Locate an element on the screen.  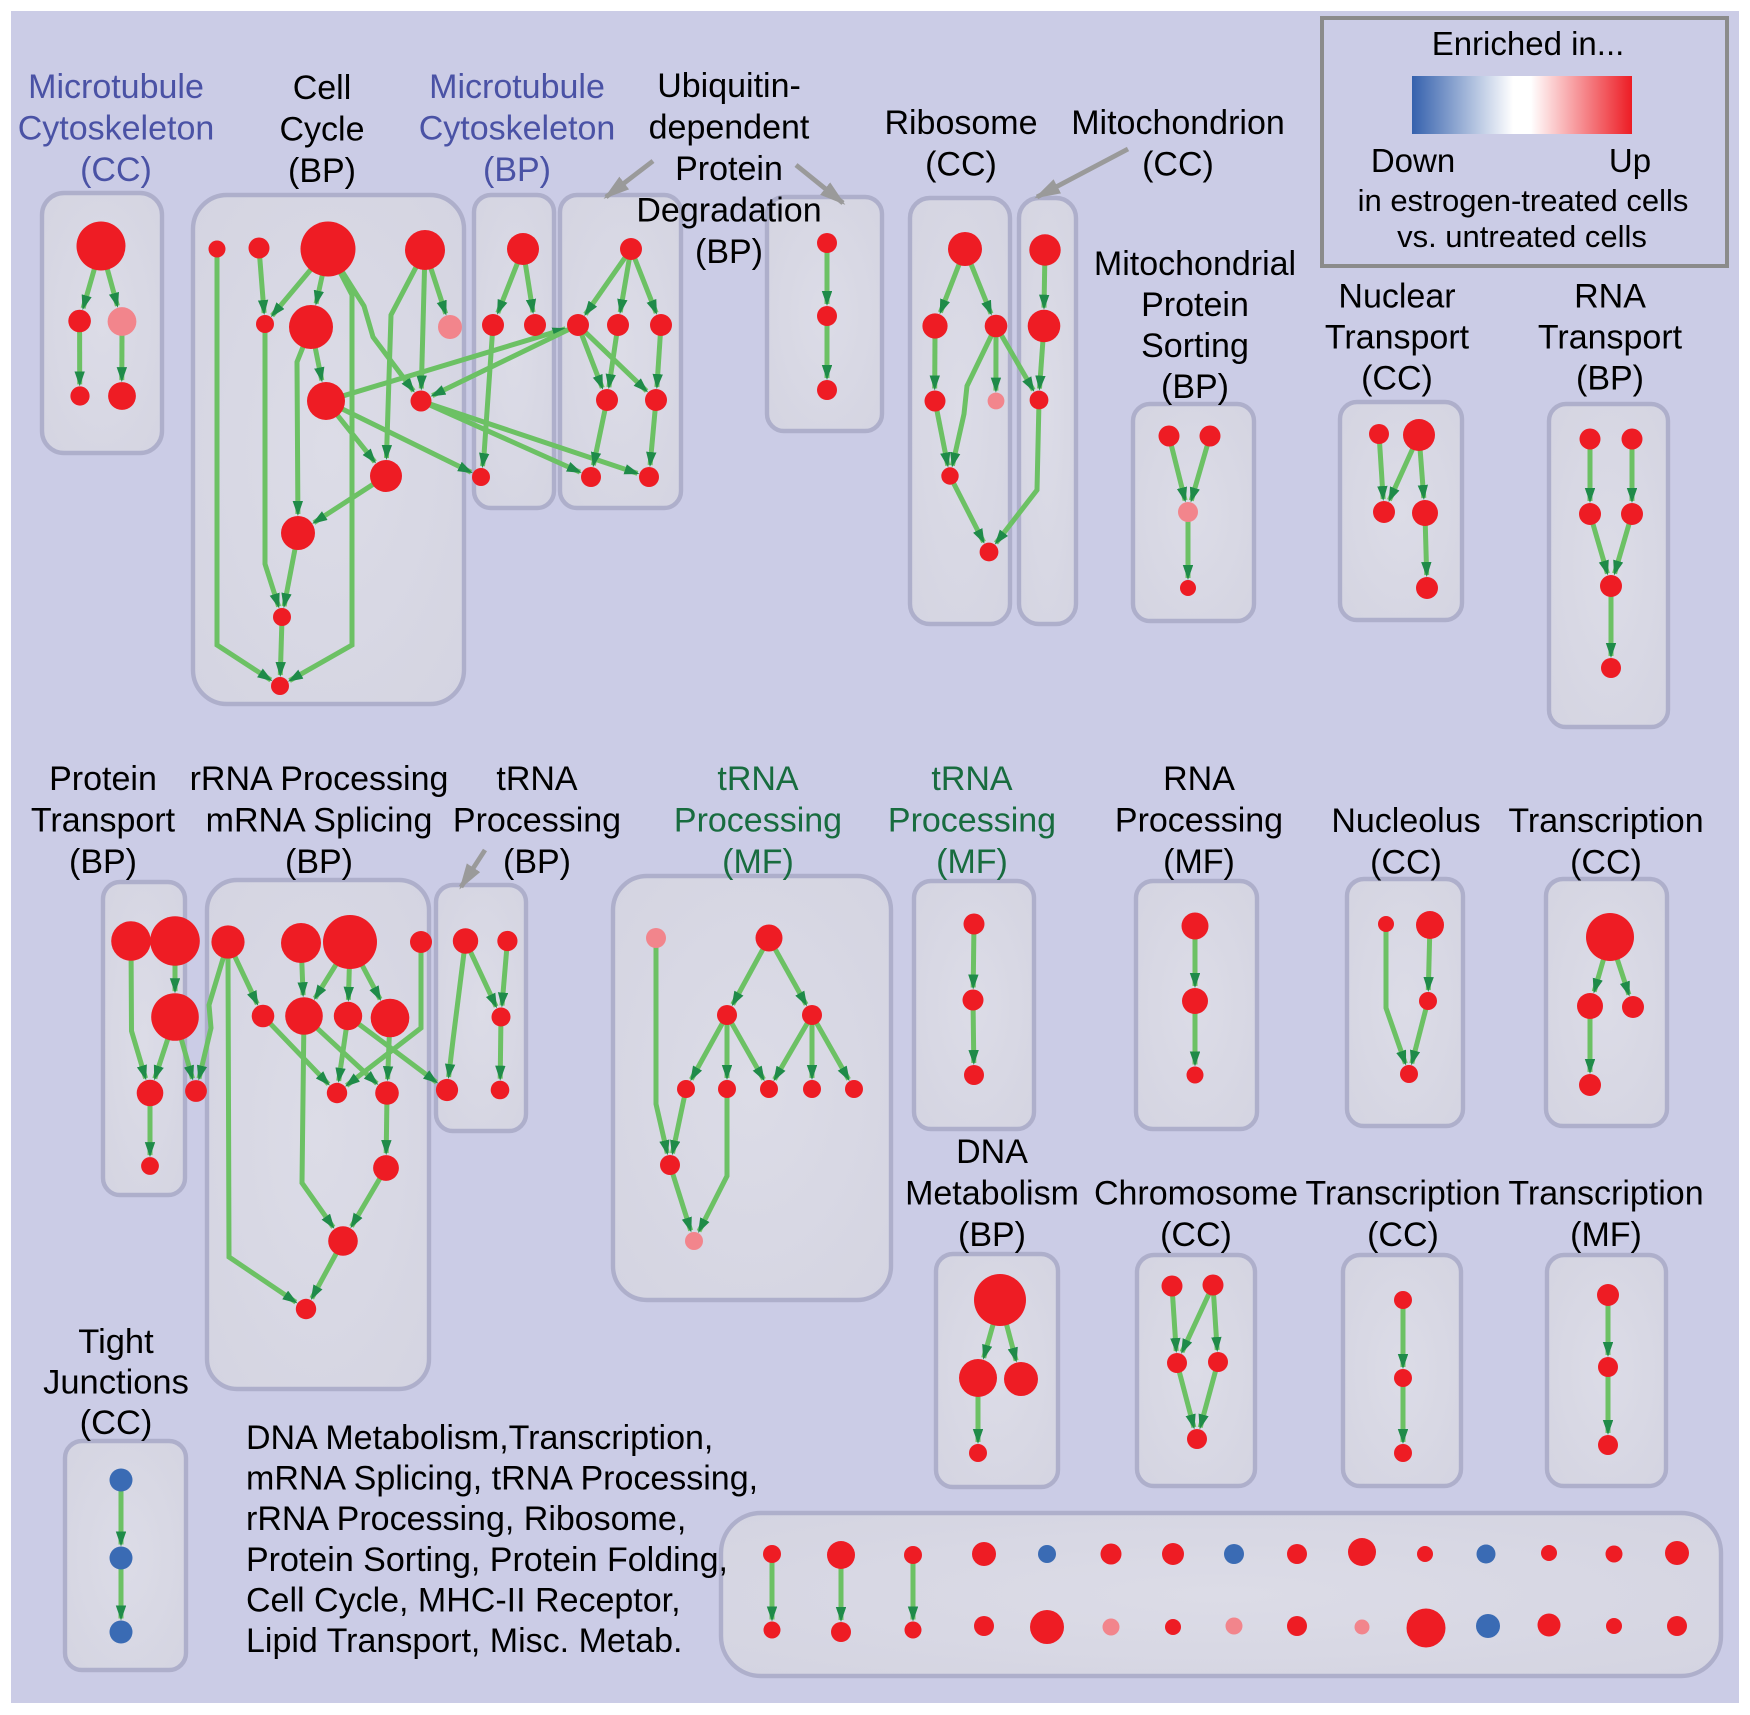
svg-text: Up is located at coordinates (1630, 160).